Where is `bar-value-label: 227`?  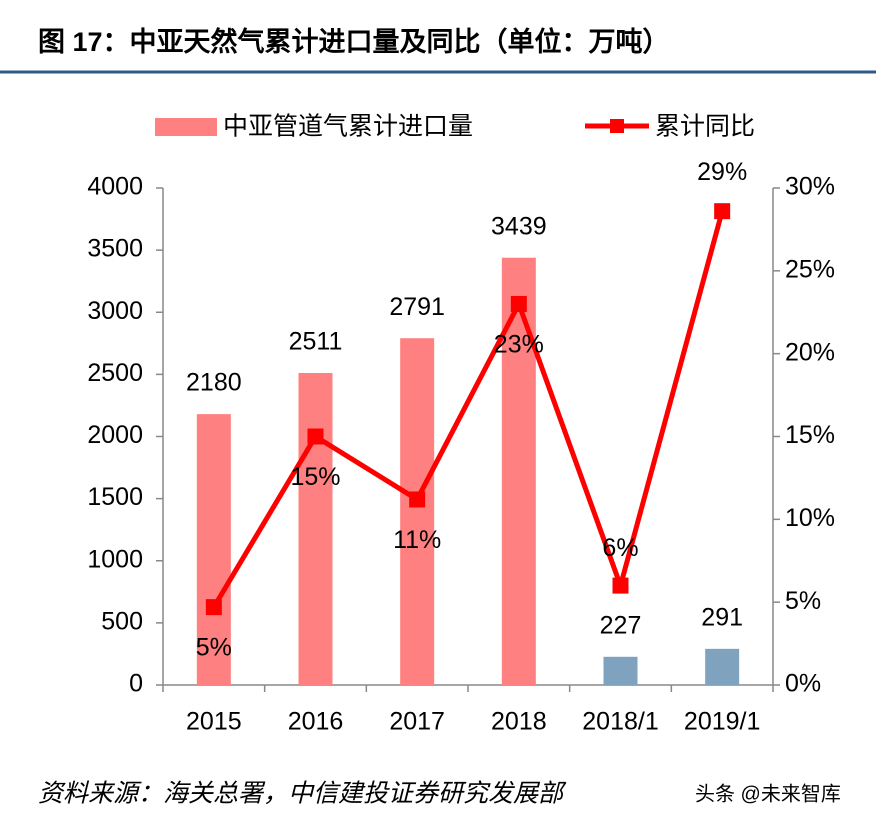
bar-value-label: 227 is located at coordinates (621, 625).